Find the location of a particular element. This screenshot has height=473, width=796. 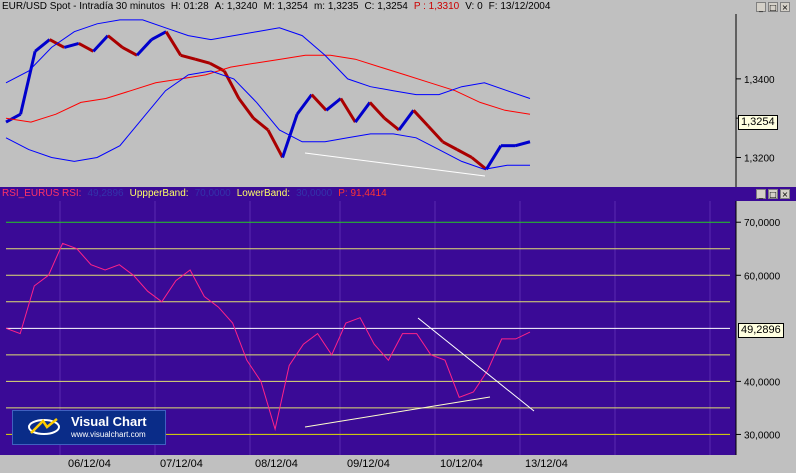

lower-bollinger-band is located at coordinates (267, 120).